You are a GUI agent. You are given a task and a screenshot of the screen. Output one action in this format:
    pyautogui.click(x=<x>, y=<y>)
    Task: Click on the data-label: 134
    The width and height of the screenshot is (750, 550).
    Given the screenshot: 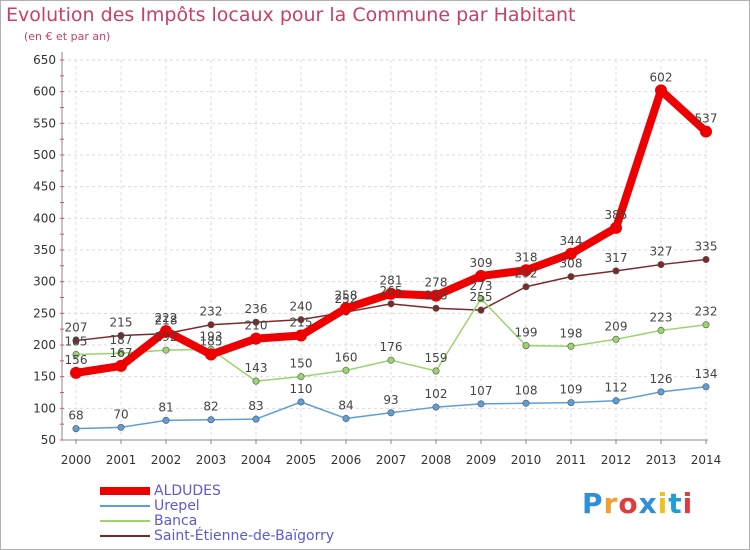 What is the action you would take?
    pyautogui.click(x=706, y=374)
    